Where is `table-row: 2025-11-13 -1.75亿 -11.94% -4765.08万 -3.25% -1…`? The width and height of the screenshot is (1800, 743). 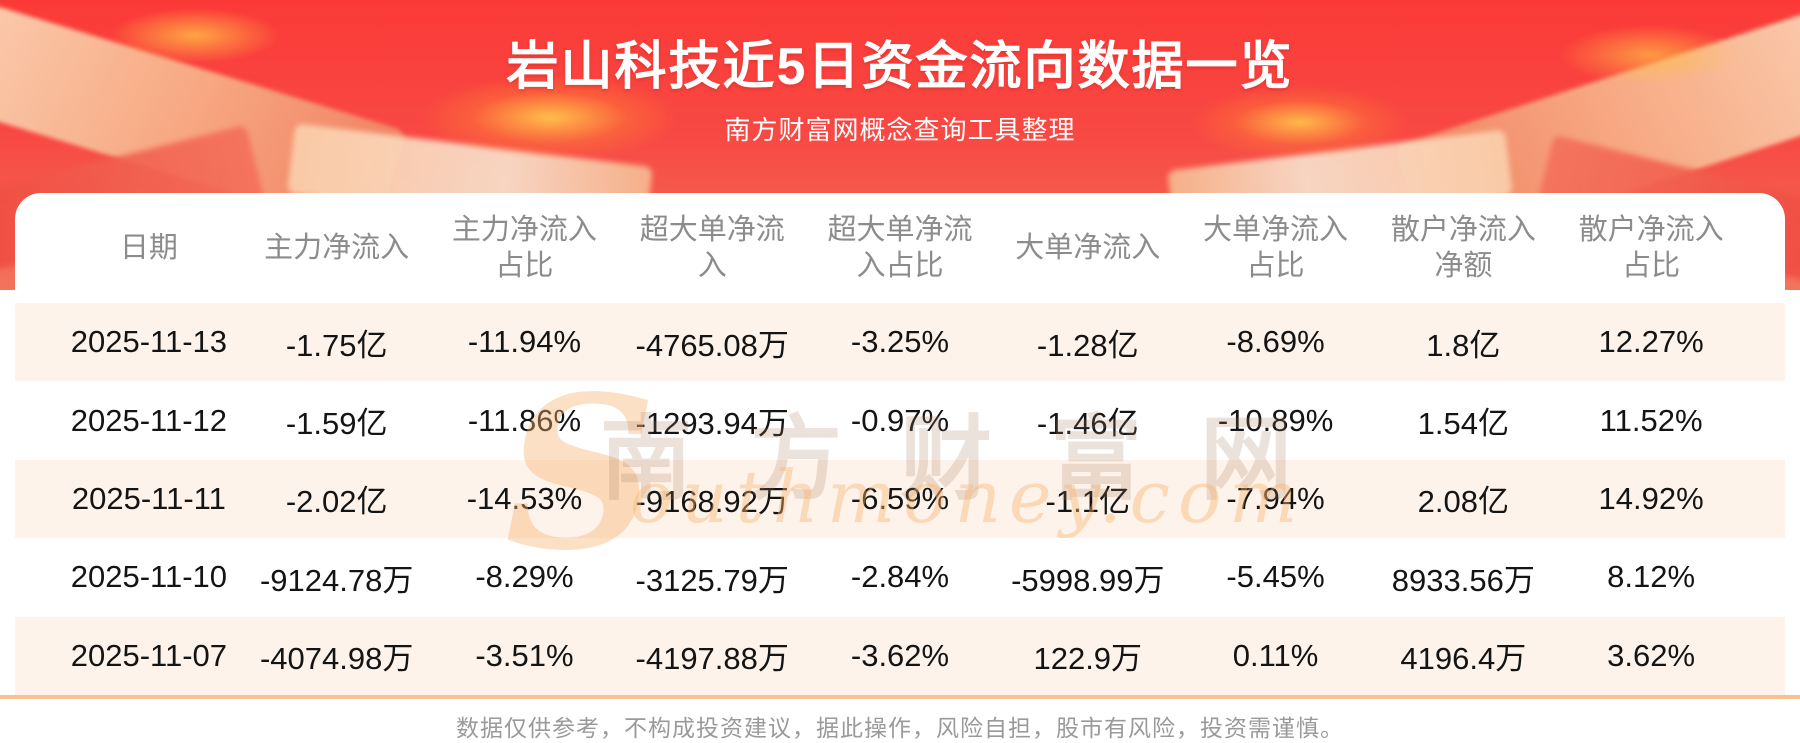 table-row: 2025-11-13 -1.75亿 -11.94% -4765.08万 -3.25% -1… is located at coordinates (900, 342).